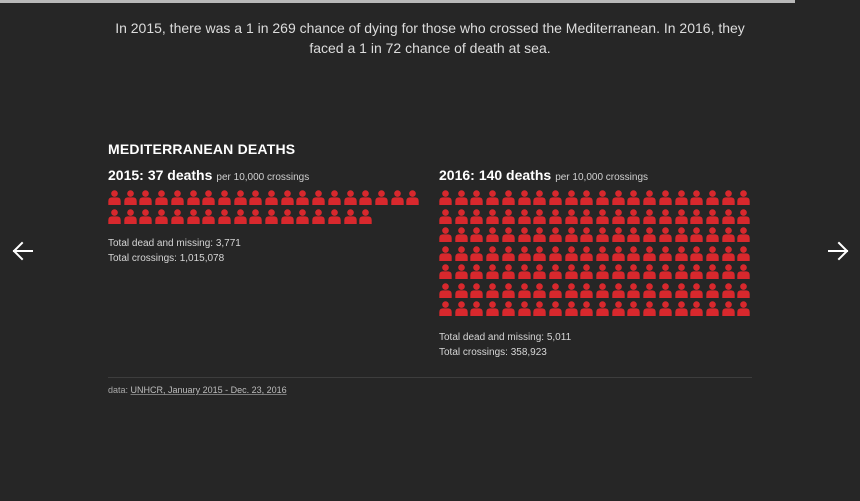  I want to click on total-crossings: Total crossings: 1,015,078, so click(166, 258).